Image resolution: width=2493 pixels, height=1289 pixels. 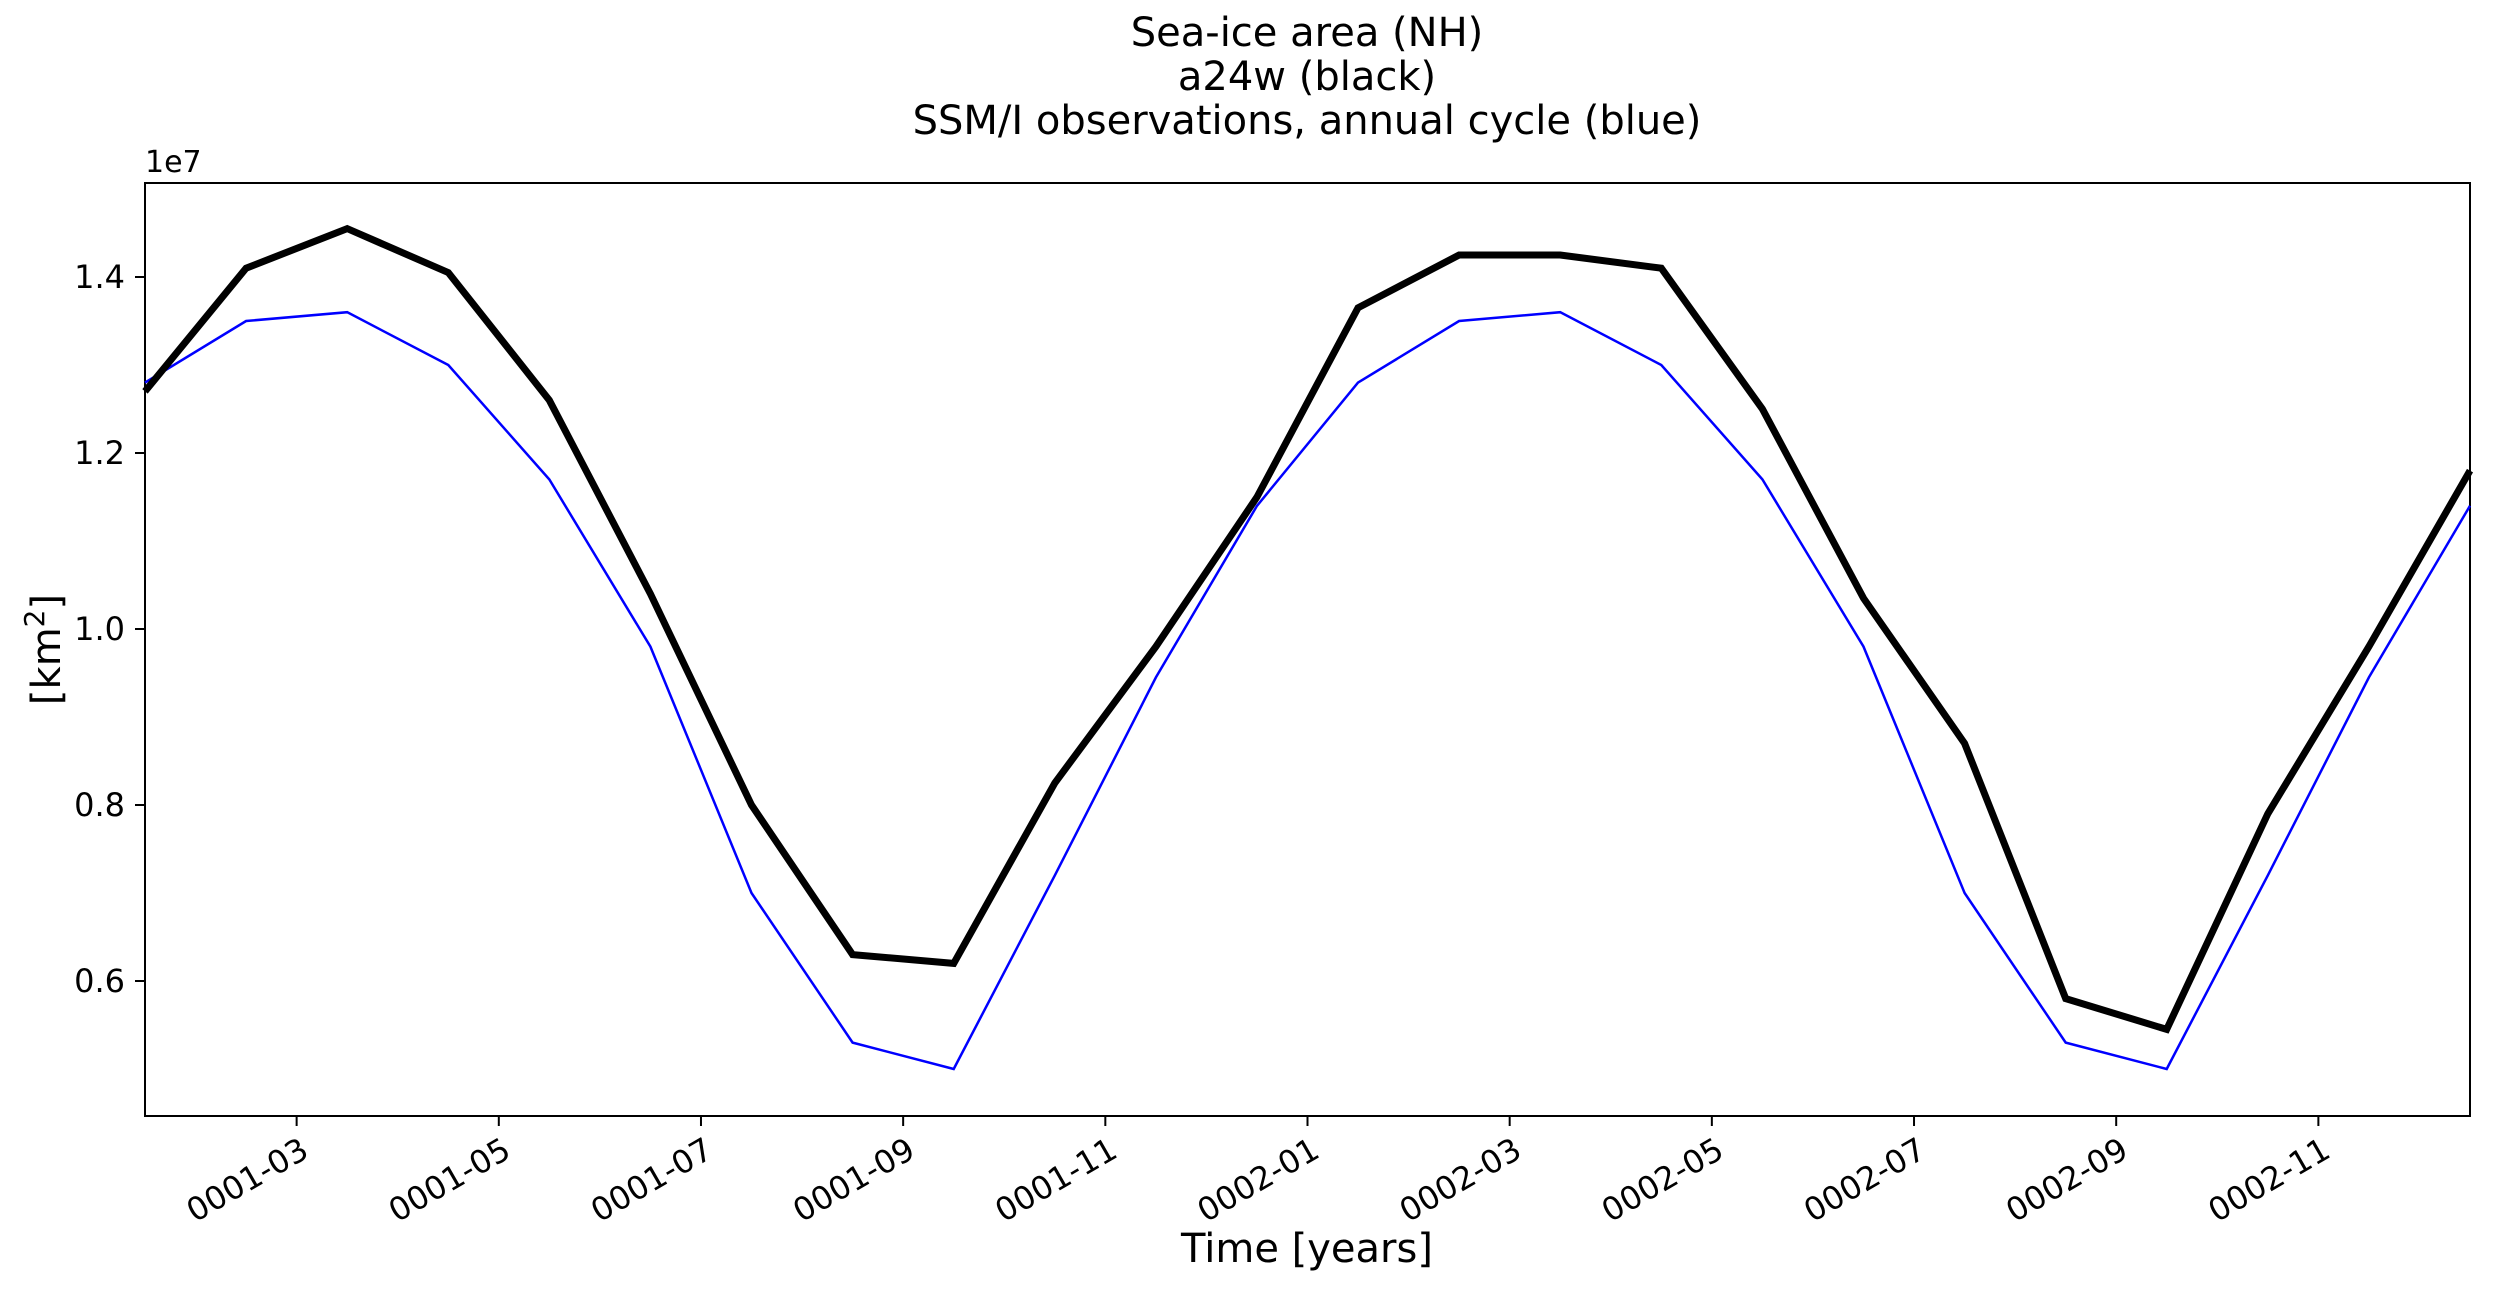 What do you see at coordinates (853, 1180) in the screenshot?
I see `x-tick-label: 0001-09` at bounding box center [853, 1180].